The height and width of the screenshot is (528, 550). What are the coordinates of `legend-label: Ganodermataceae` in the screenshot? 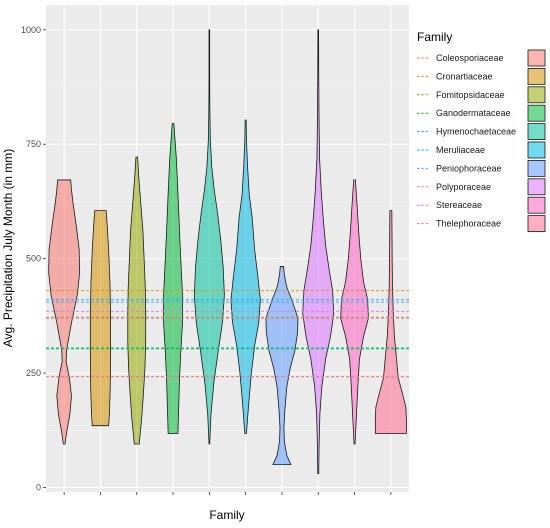 It's located at (473, 113).